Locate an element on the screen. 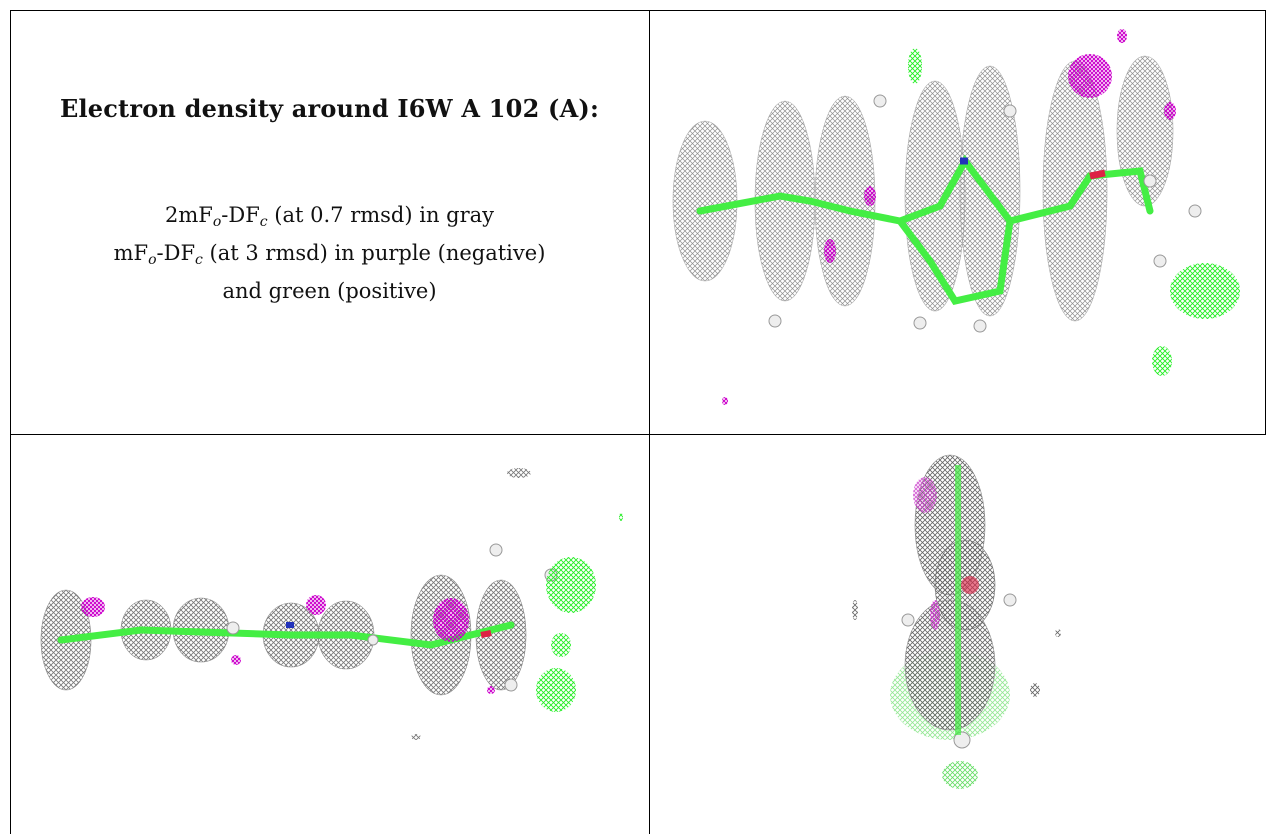  density-map-bottom-left is located at coordinates (331, 604).